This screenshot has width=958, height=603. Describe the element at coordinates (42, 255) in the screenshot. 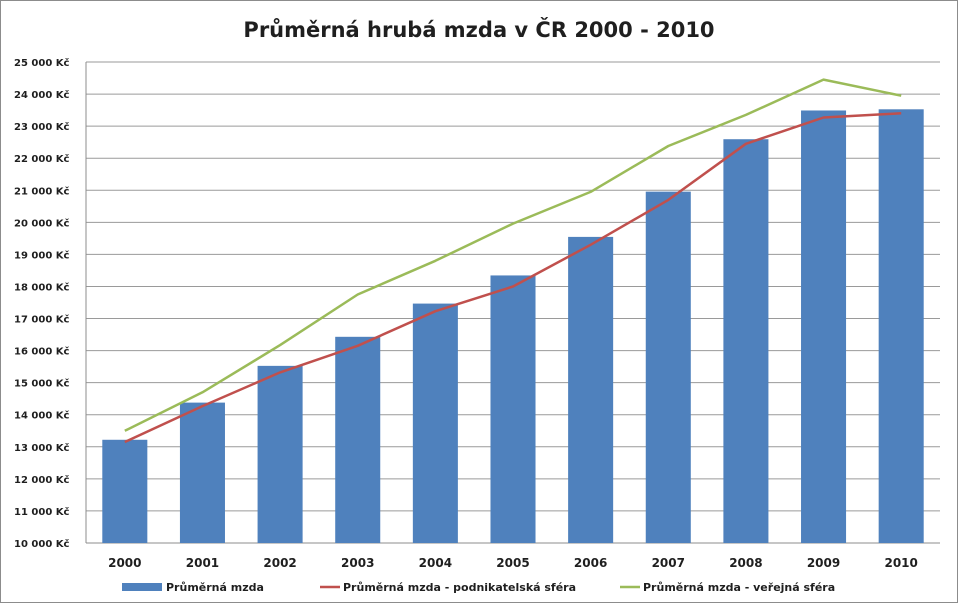

I see `y-tick-label: 19 000 Kč` at that location.